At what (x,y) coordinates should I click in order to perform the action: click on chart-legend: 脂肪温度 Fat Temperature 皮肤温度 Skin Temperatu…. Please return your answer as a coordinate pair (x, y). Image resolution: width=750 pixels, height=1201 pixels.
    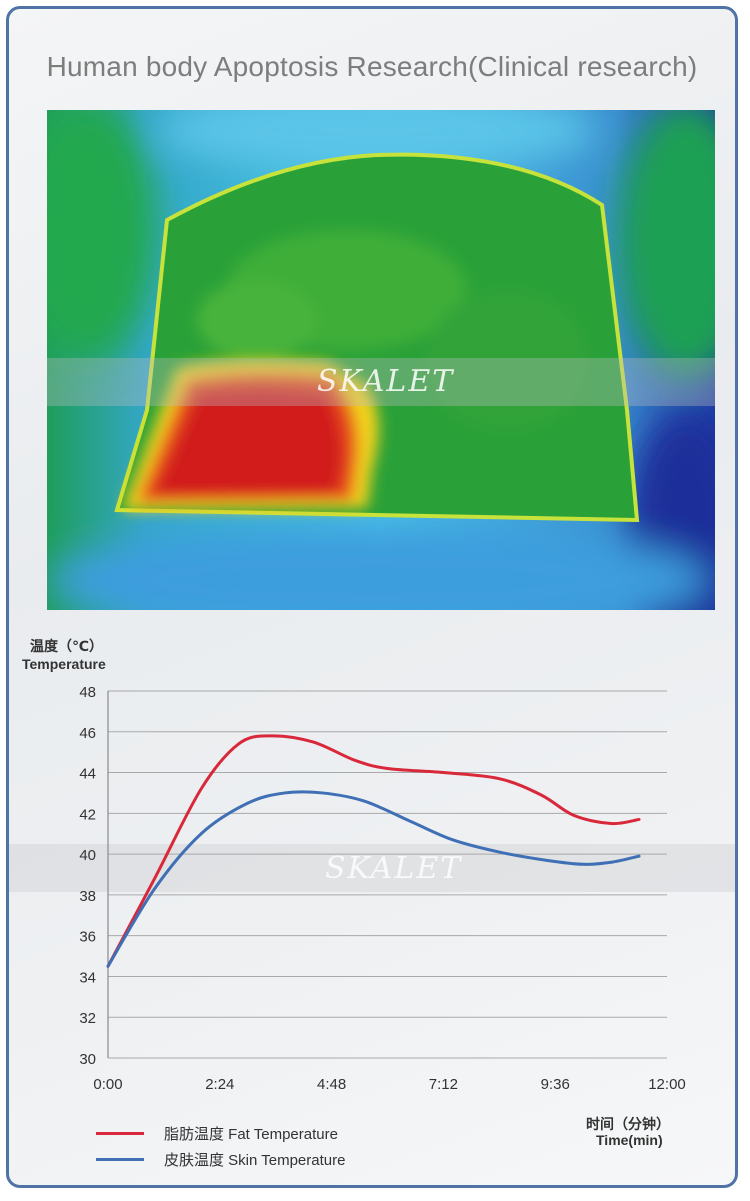
    Looking at the image, I should click on (220, 1146).